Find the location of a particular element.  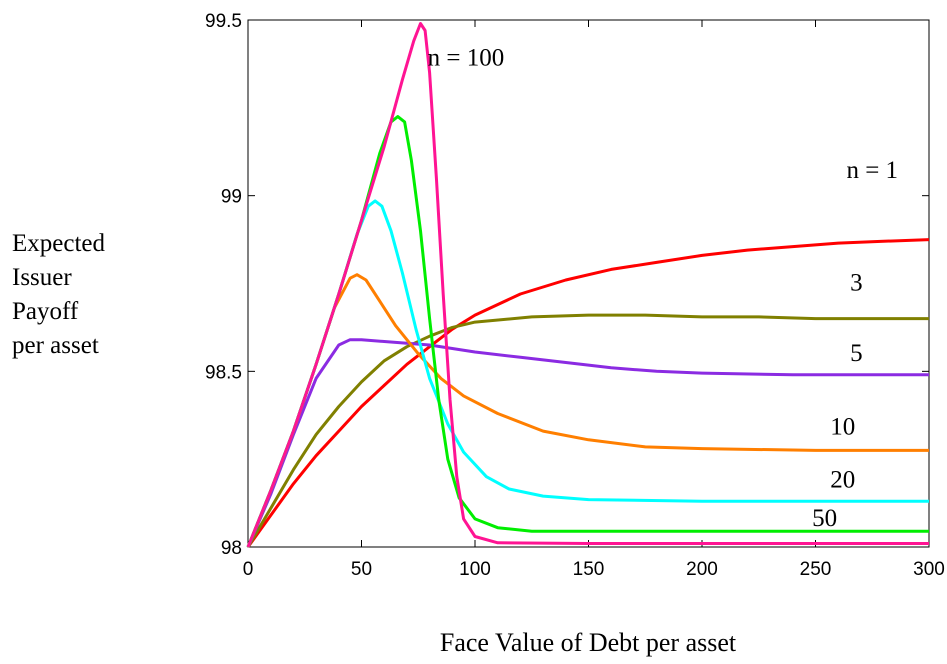

x-tick-label: 250 is located at coordinates (816, 569).